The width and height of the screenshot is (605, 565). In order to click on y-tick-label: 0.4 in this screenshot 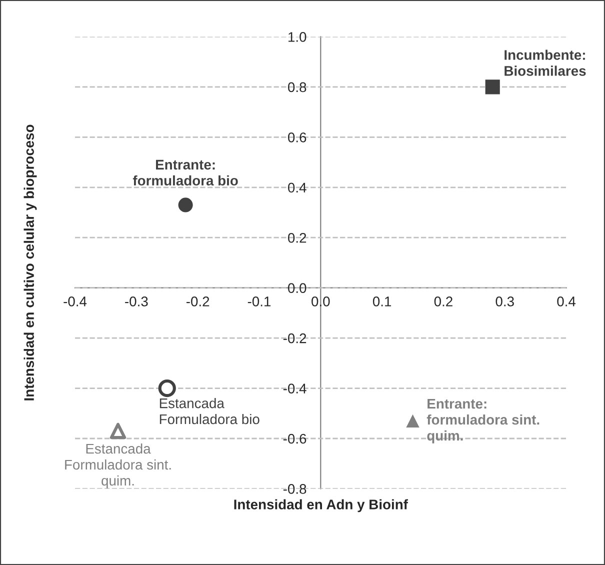, I will do `click(297, 187)`.